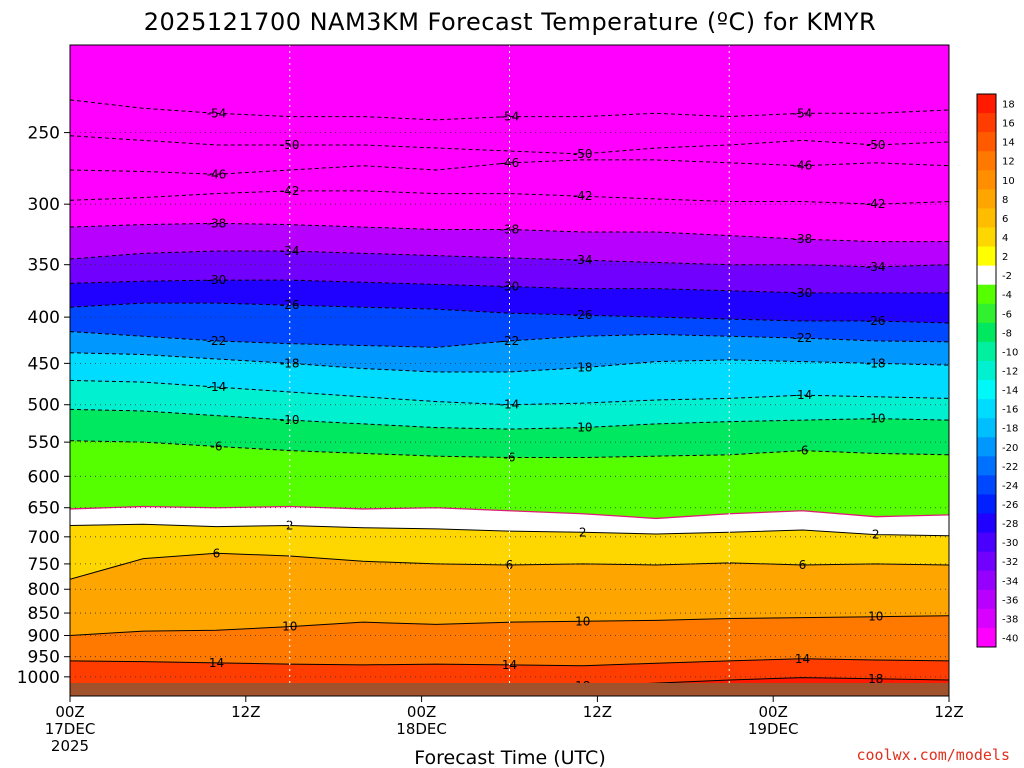 The image size is (1024, 768). I want to click on colorbar-frame, so click(986, 370).